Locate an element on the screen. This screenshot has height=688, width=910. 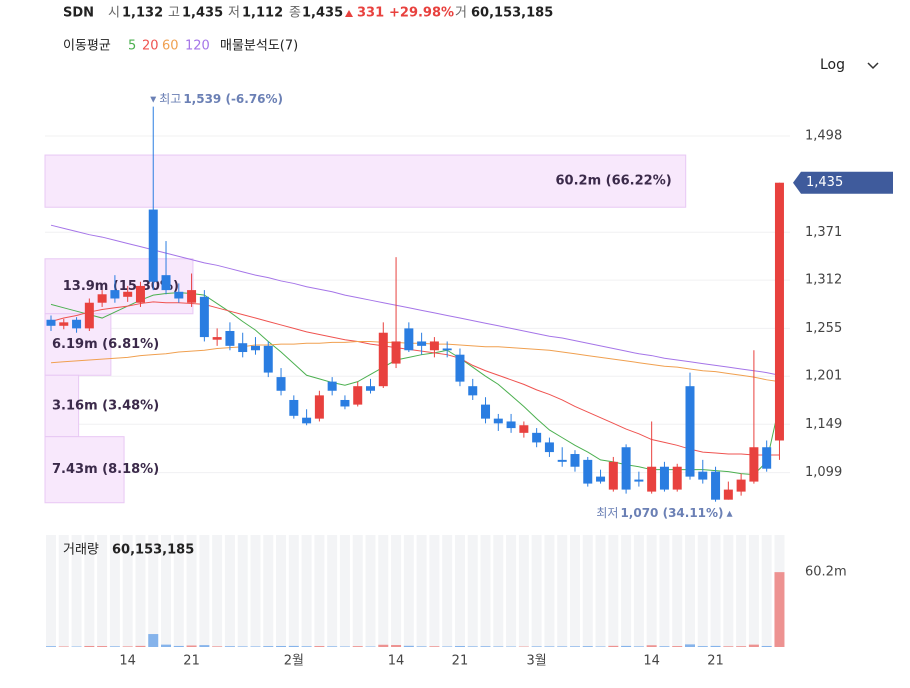
low-label: 저 is located at coordinates (234, 13).